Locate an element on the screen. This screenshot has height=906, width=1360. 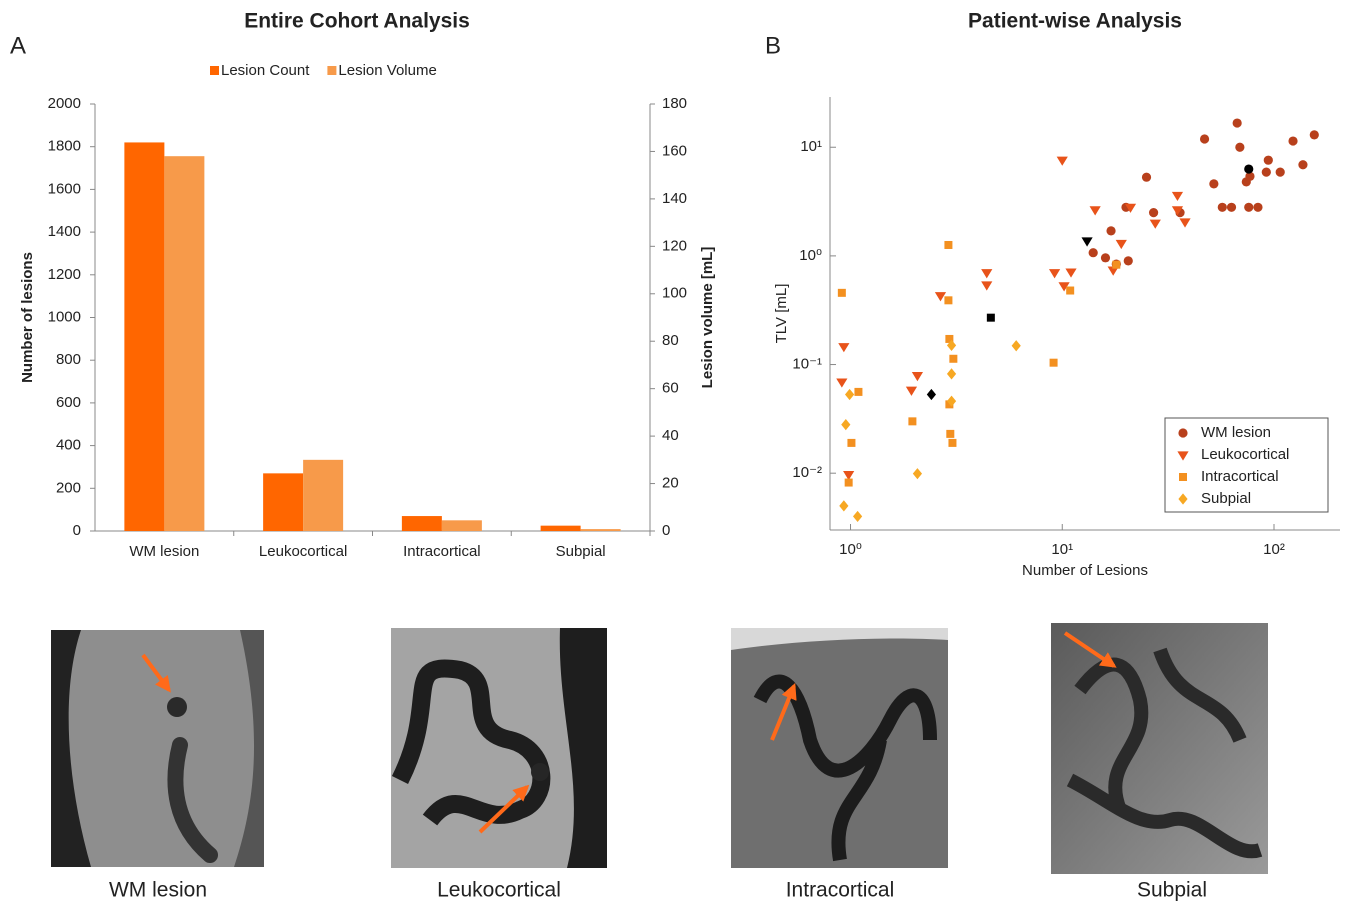
y-tick-label: 1600 is located at coordinates (64, 188).